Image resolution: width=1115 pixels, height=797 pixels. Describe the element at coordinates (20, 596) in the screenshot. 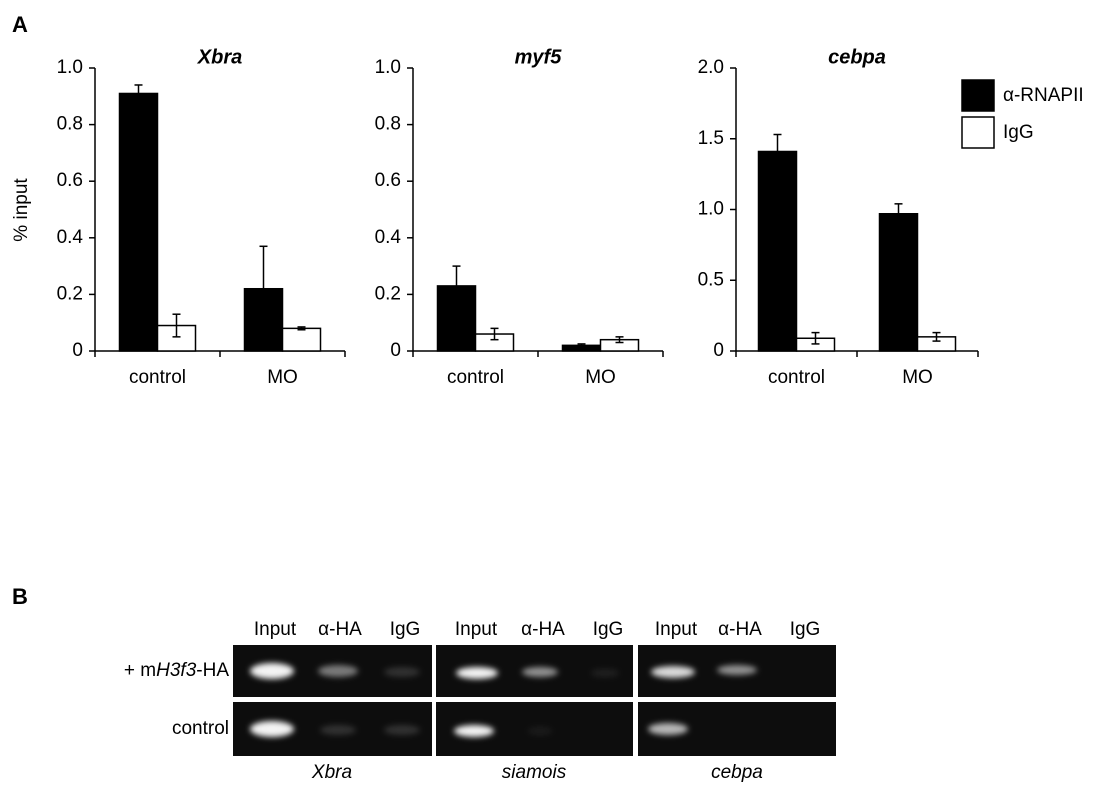

I see `panel-label: B` at that location.